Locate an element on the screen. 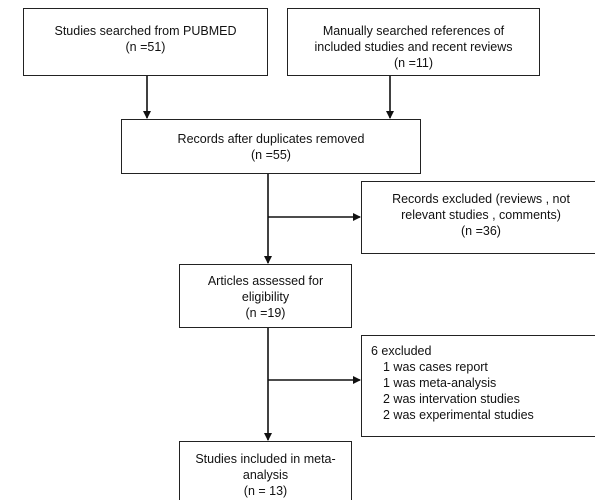  excluded-reason-item: 1 was meta-analysis is located at coordinates (440, 383).